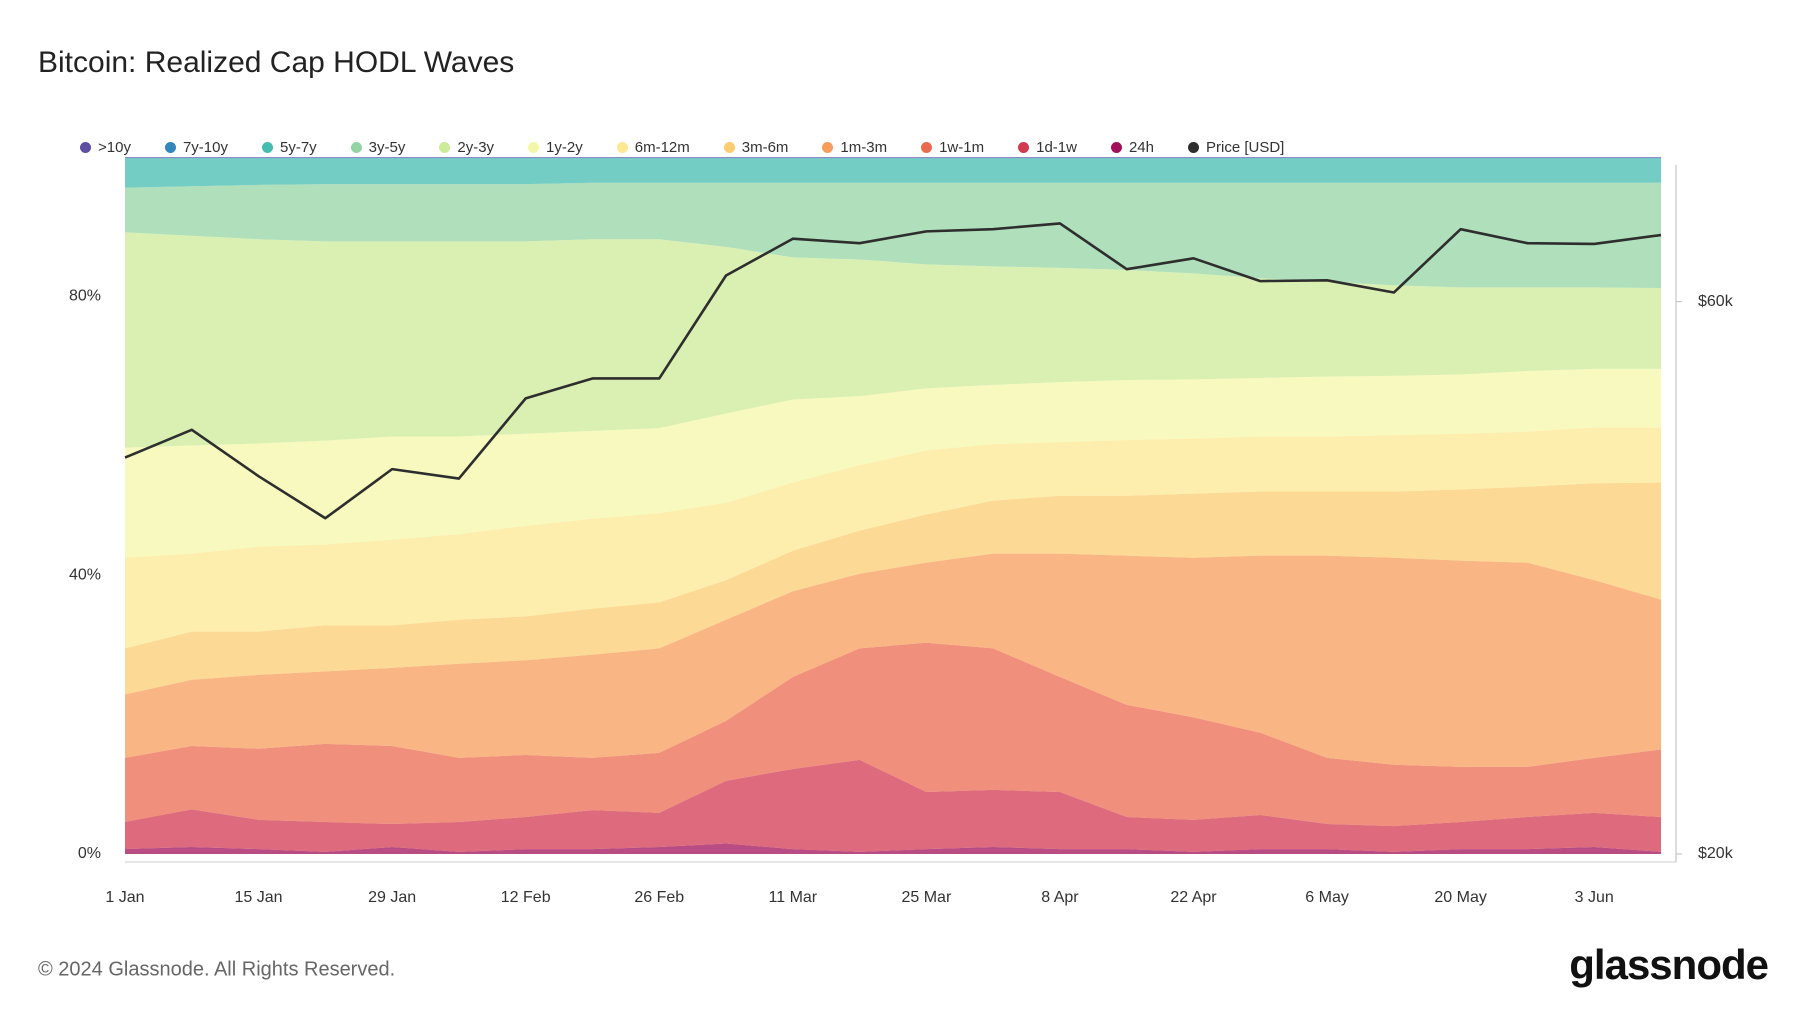 The width and height of the screenshot is (1800, 1013). I want to click on legend-label: 1y-2y, so click(564, 147).